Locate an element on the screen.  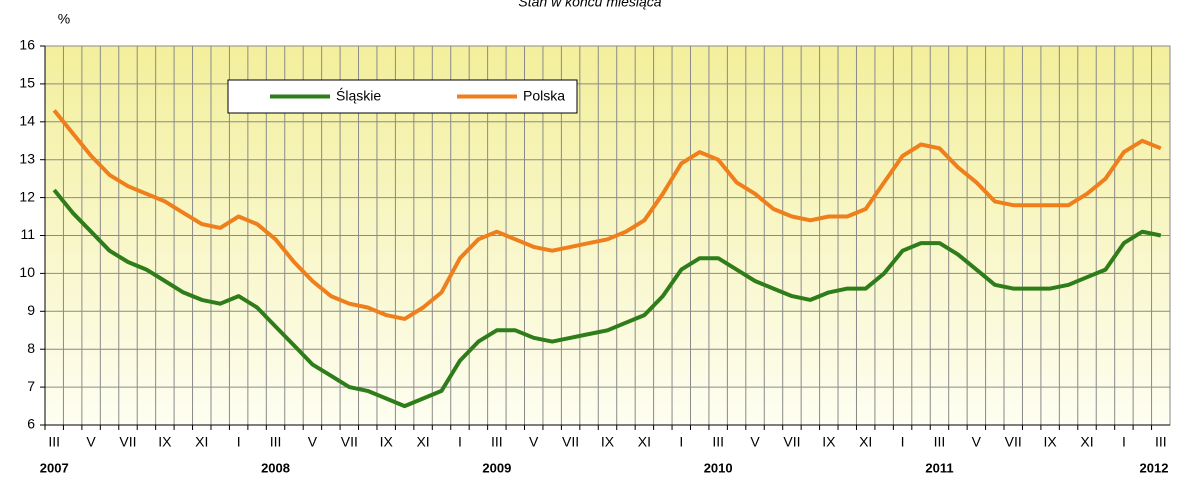
y-tick-label: 12 is located at coordinates (27, 196).